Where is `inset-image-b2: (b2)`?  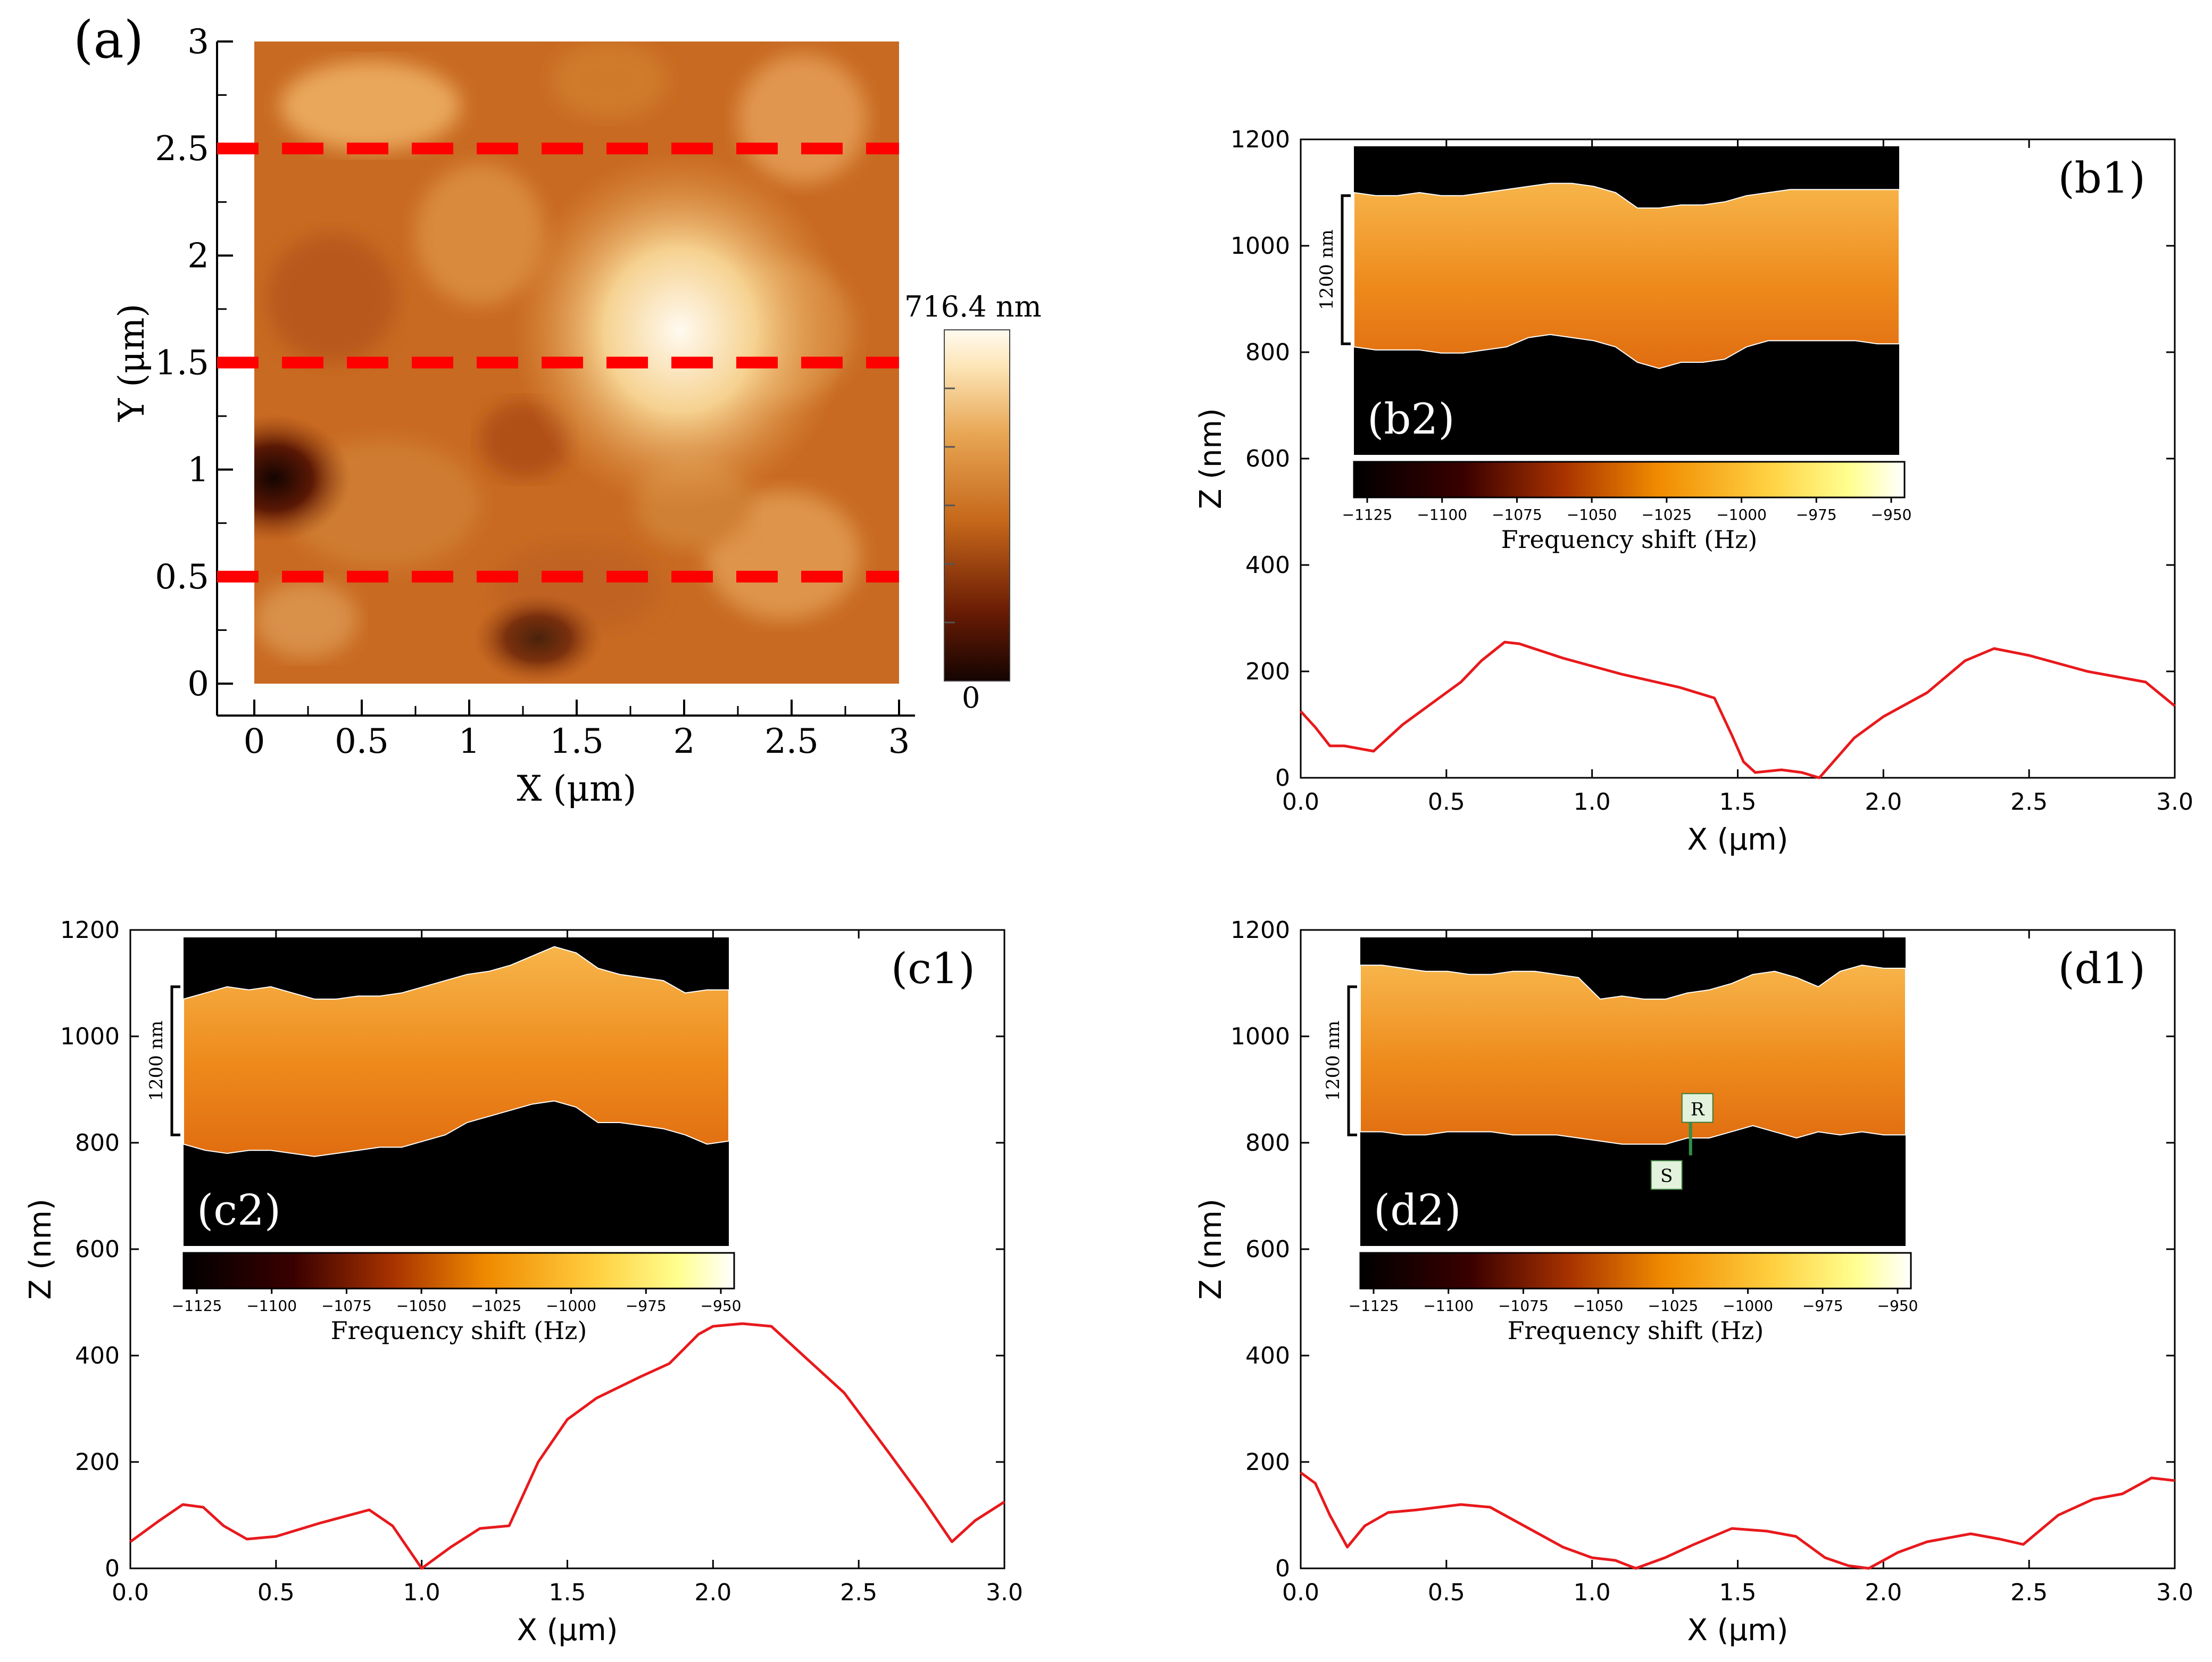 inset-image-b2: (b2) is located at coordinates (1627, 300).